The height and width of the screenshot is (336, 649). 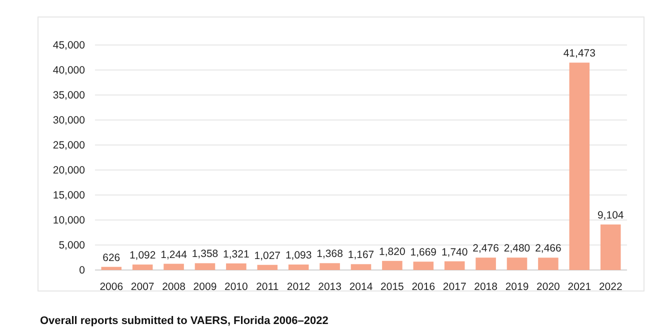 I want to click on y-tick-label: 25,000, so click(x=69, y=146).